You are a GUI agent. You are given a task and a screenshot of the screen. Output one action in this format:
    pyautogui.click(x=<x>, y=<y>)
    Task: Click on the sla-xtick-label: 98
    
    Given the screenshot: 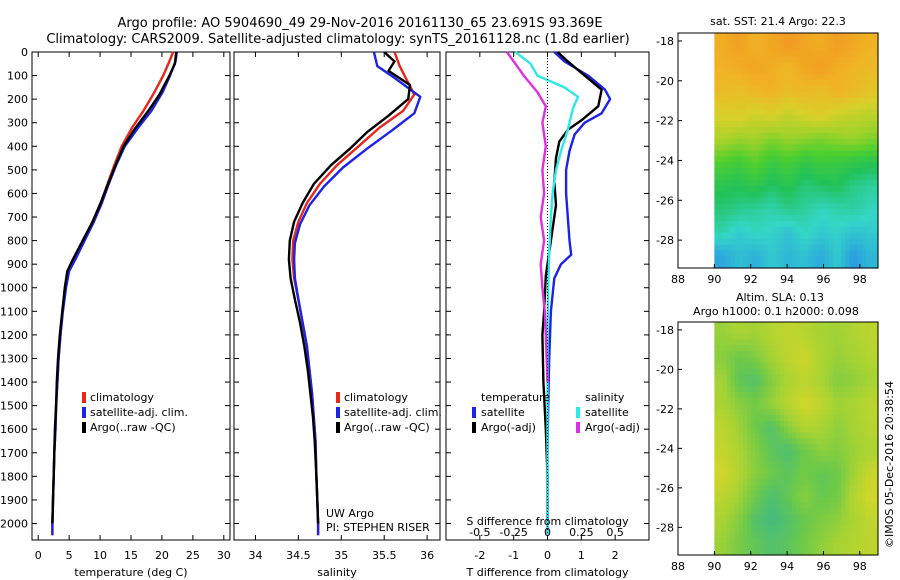 What is the action you would take?
    pyautogui.click(x=860, y=566)
    